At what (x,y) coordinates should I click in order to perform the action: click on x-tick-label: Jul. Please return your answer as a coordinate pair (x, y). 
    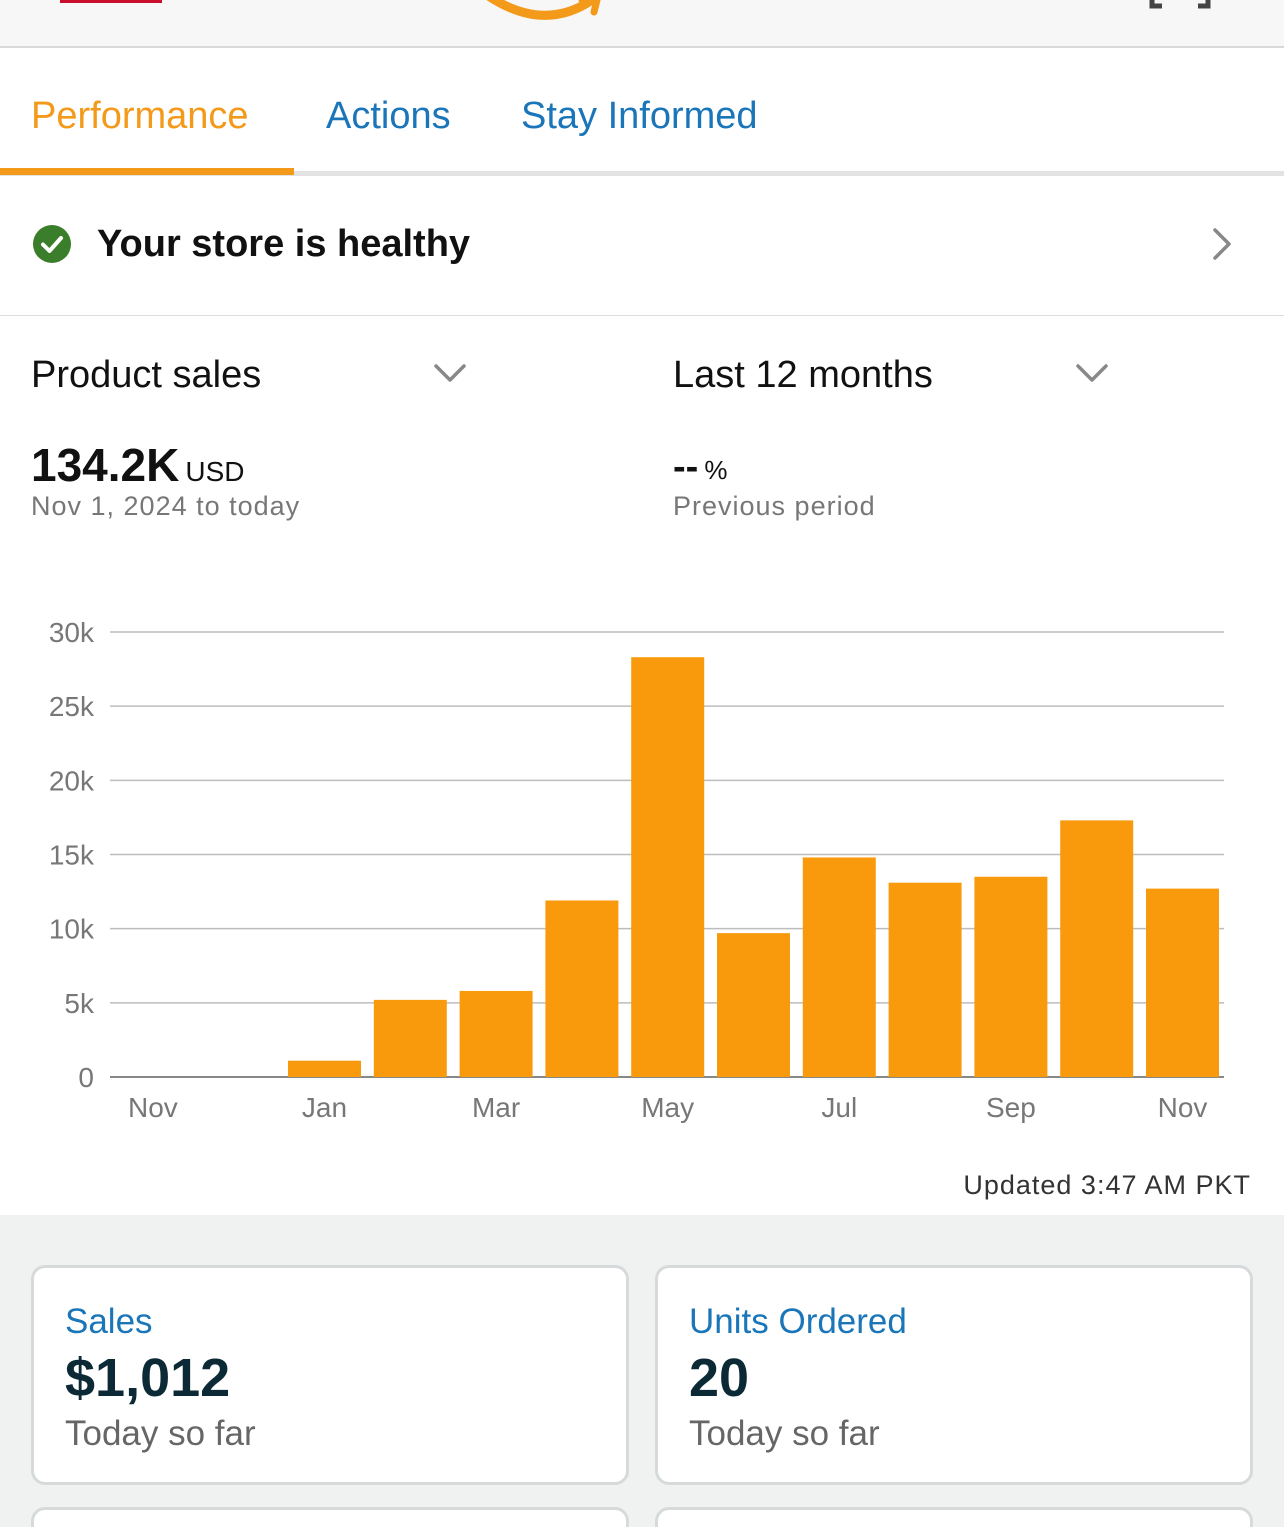
    Looking at the image, I should click on (839, 1107).